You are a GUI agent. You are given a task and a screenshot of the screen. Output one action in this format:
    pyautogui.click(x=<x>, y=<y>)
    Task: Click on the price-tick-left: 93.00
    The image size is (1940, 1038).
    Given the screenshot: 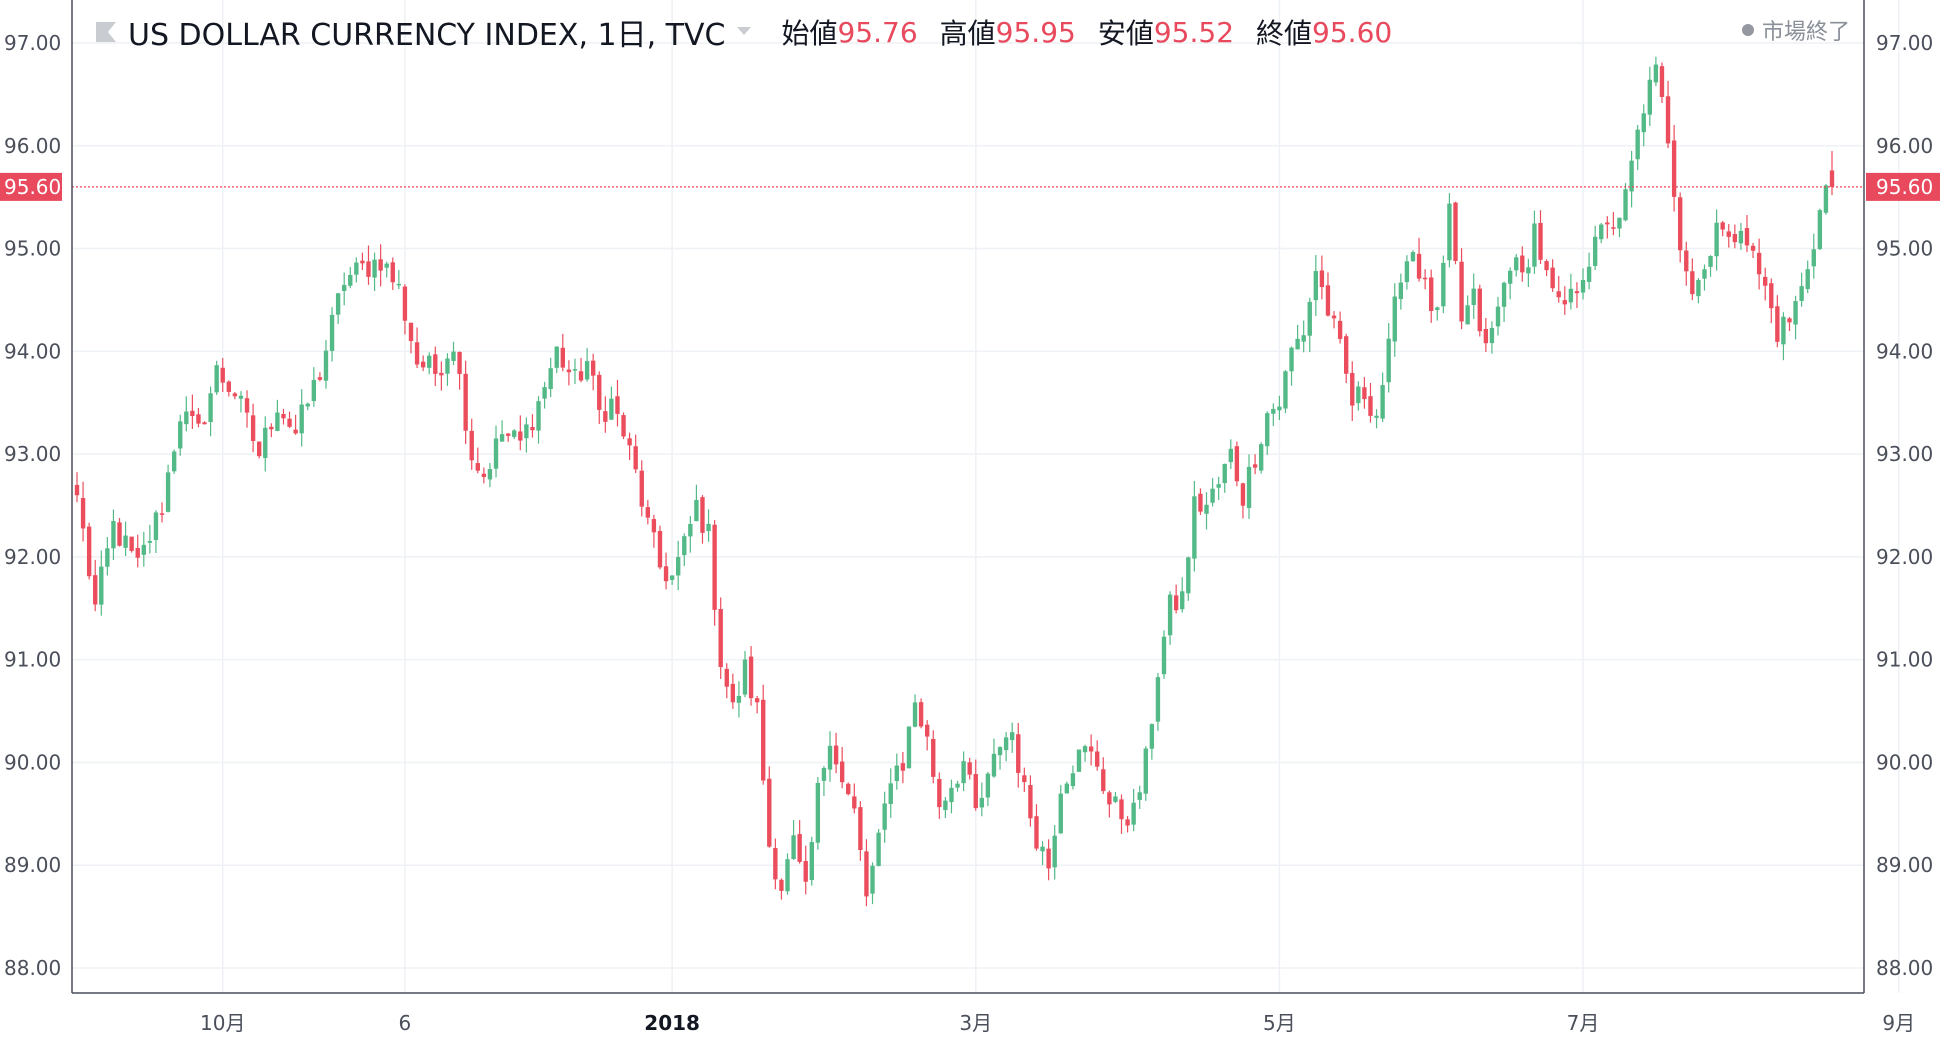 What is the action you would take?
    pyautogui.click(x=32, y=454)
    